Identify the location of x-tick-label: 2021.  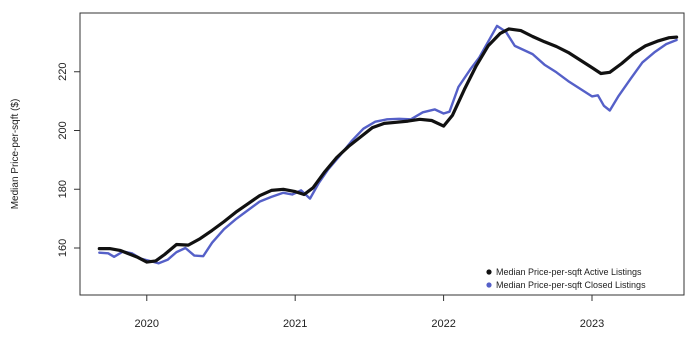
(295, 324).